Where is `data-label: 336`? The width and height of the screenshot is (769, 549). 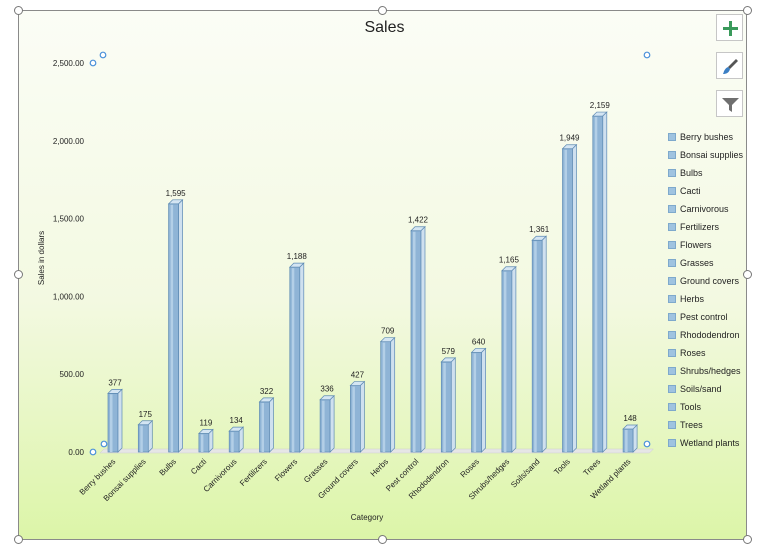 data-label: 336 is located at coordinates (327, 389).